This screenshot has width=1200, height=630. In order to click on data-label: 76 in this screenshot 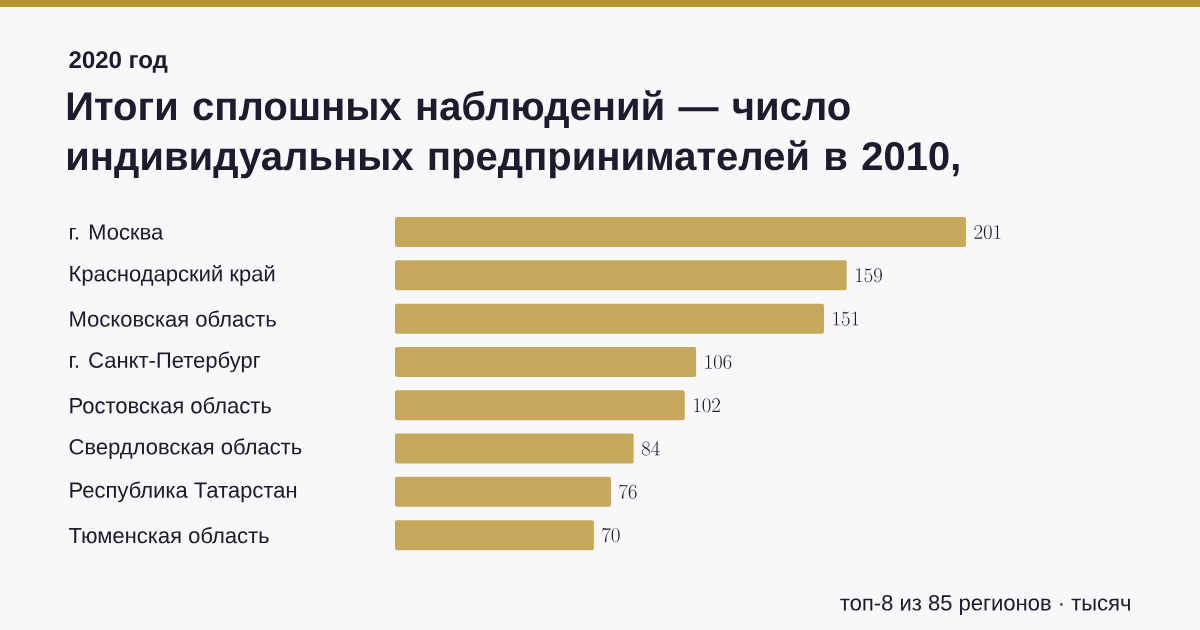, I will do `click(628, 491)`.